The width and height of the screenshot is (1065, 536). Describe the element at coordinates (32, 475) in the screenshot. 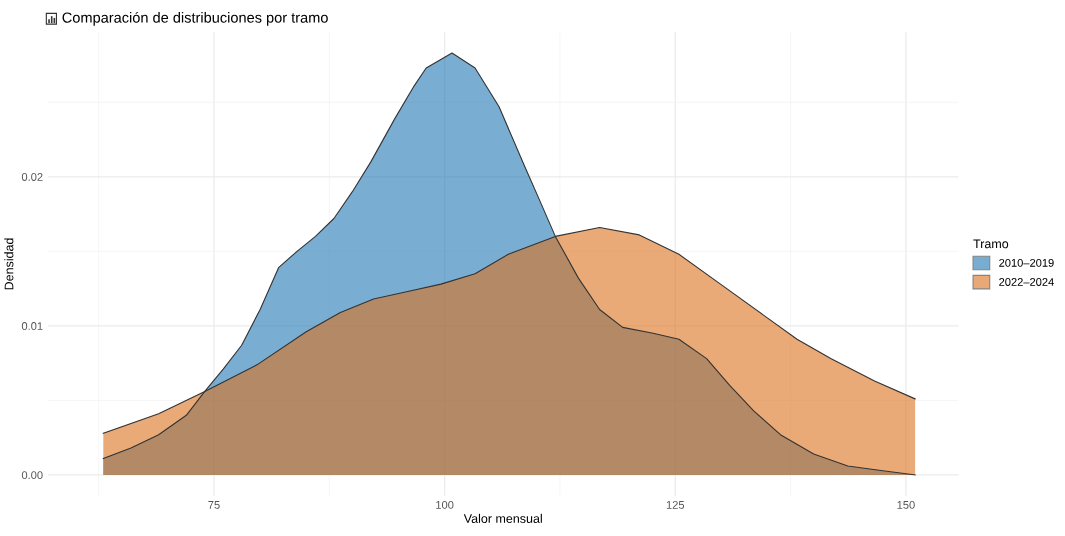

I see `y-tick-label: 0.00` at that location.